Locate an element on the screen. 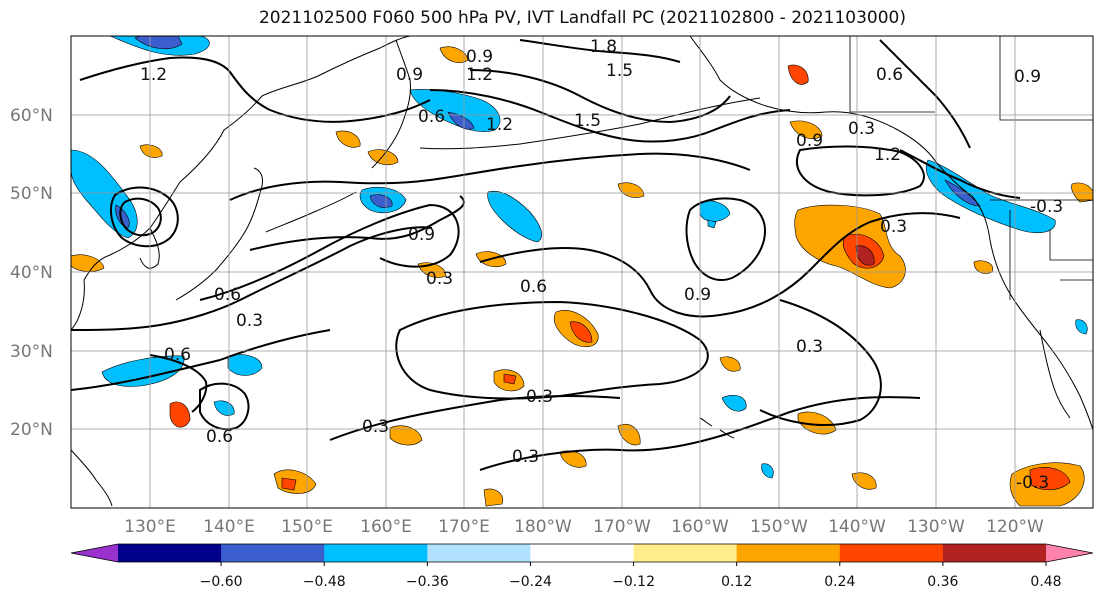 The width and height of the screenshot is (1105, 601). colorbar-tick-label: 0.12 is located at coordinates (736, 582).